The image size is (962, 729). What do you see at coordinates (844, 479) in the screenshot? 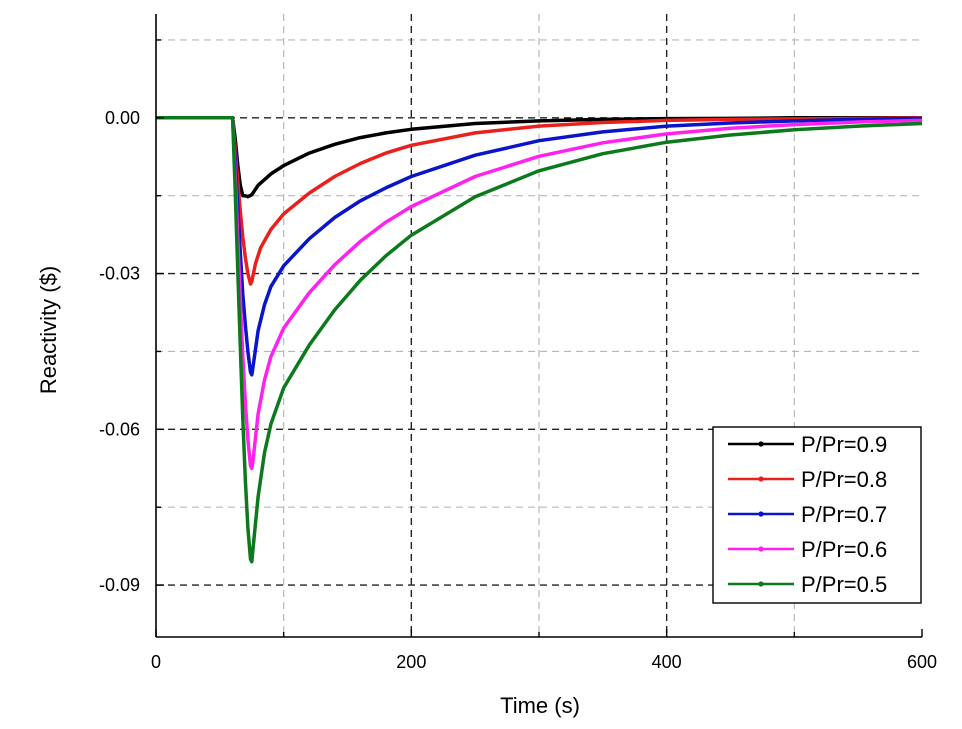
I see `legend-label-1: P/Pr=0.8` at bounding box center [844, 479].